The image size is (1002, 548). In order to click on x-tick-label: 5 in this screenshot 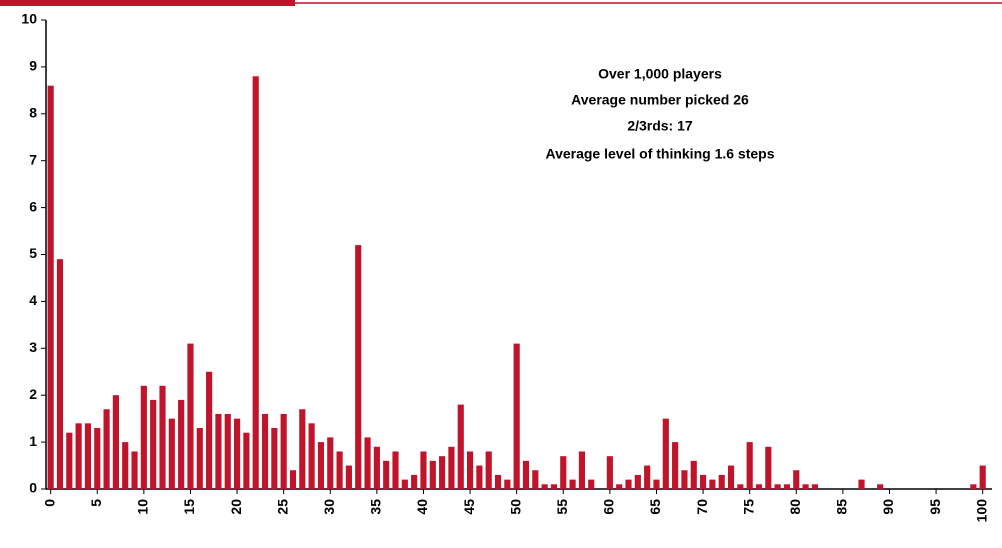, I will do `click(96, 503)`.